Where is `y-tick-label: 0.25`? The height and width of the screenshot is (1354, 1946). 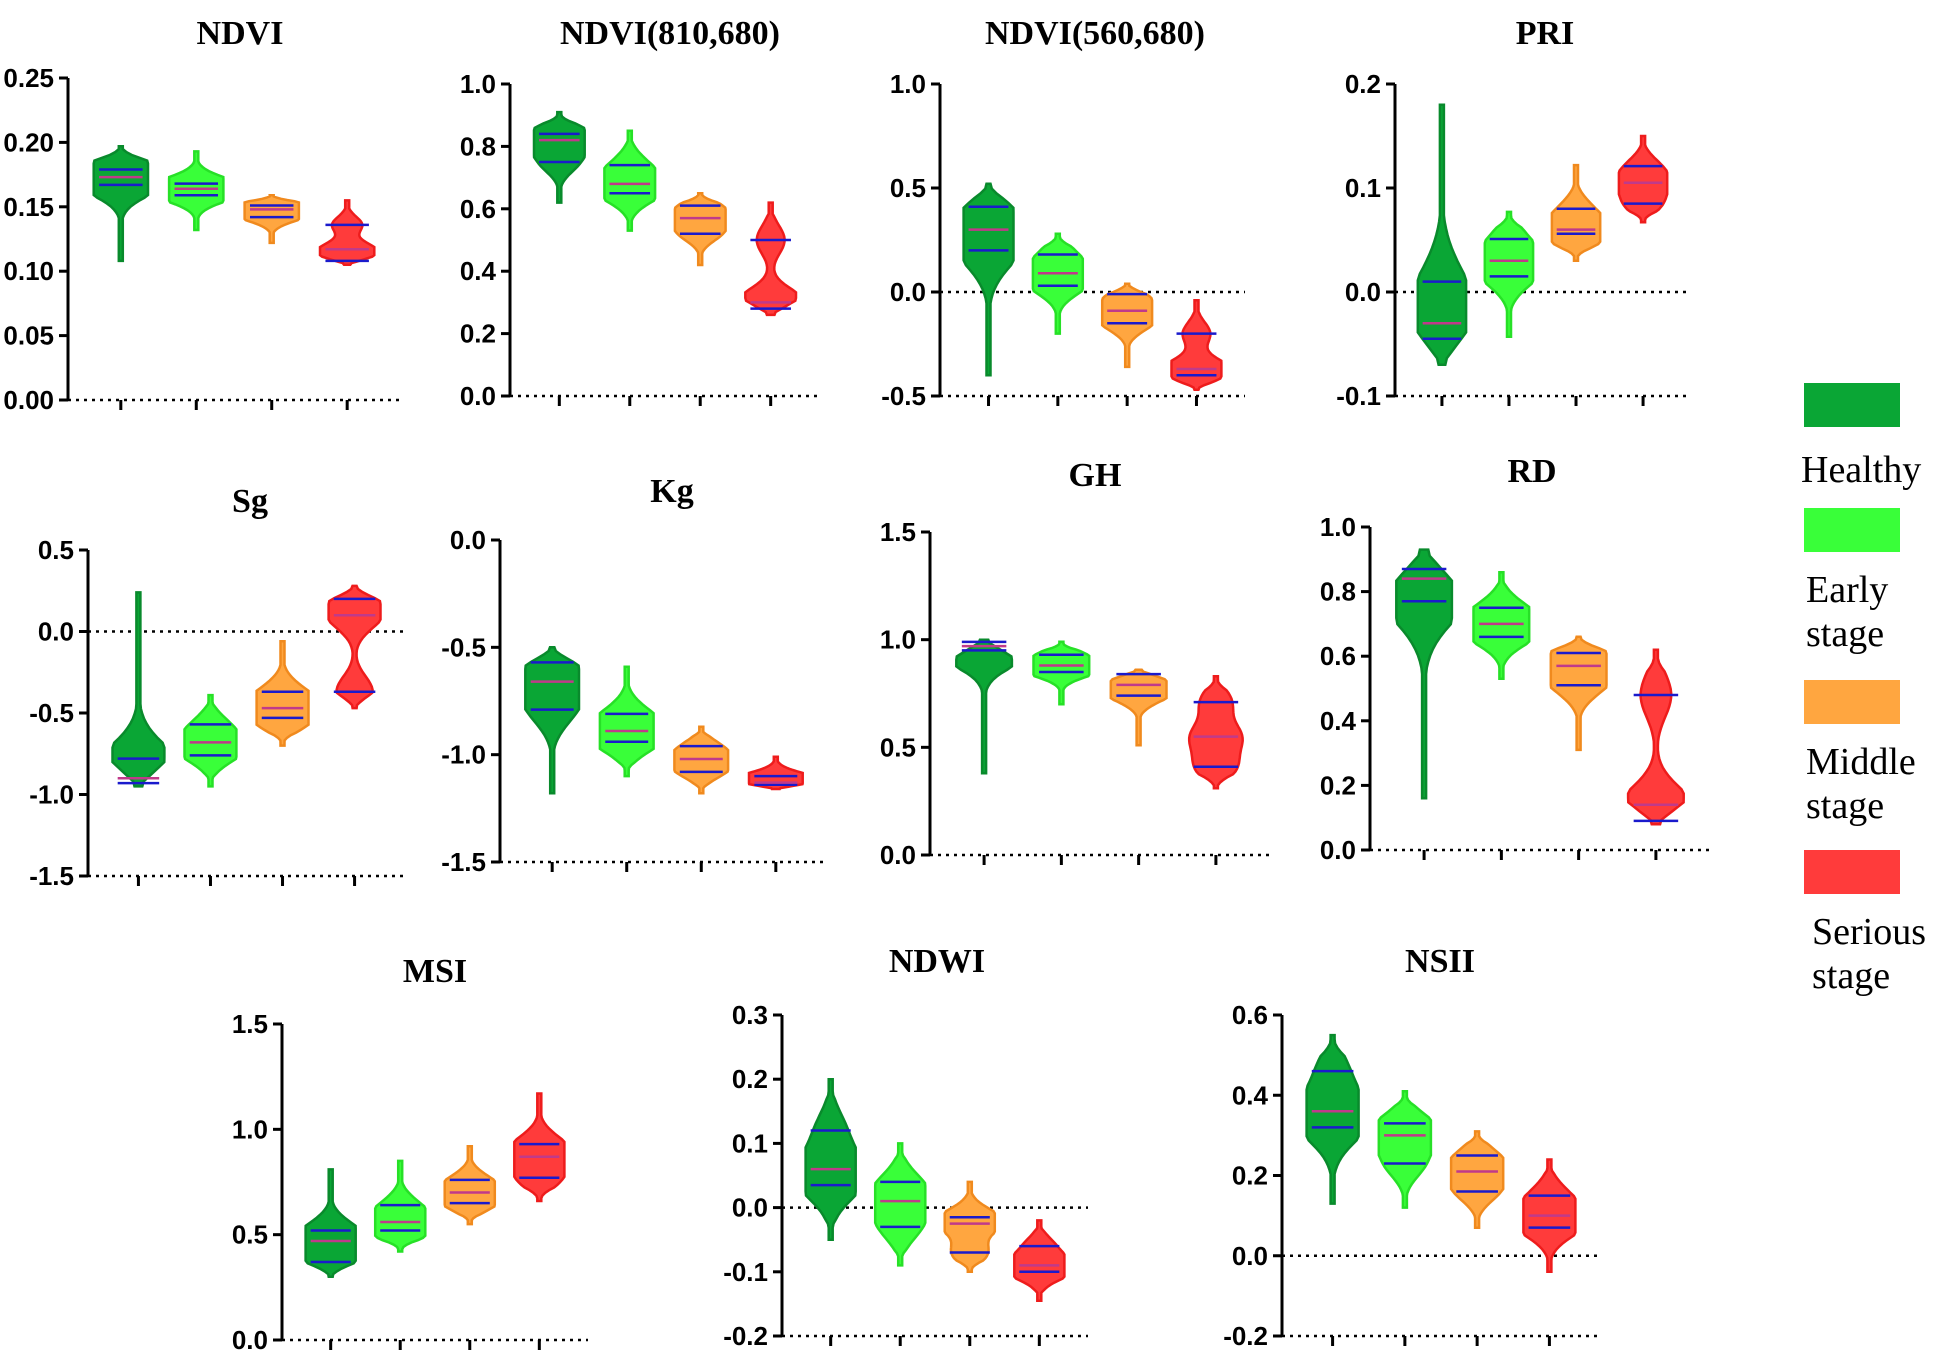 y-tick-label: 0.25 is located at coordinates (28, 78).